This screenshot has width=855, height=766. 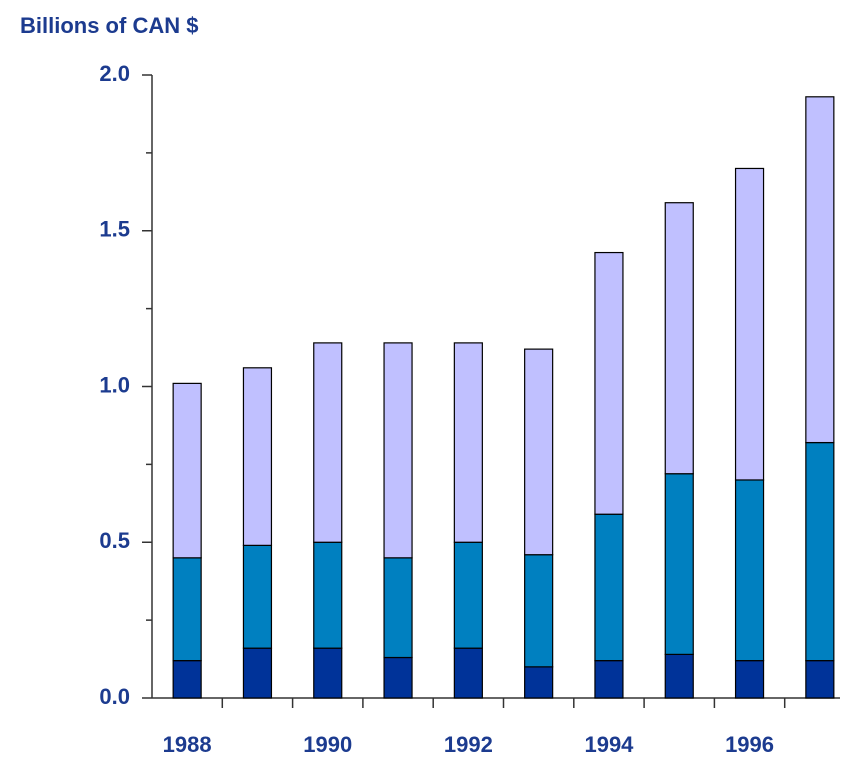 What do you see at coordinates (114, 73) in the screenshot?
I see `y-tick-label: 2.0` at bounding box center [114, 73].